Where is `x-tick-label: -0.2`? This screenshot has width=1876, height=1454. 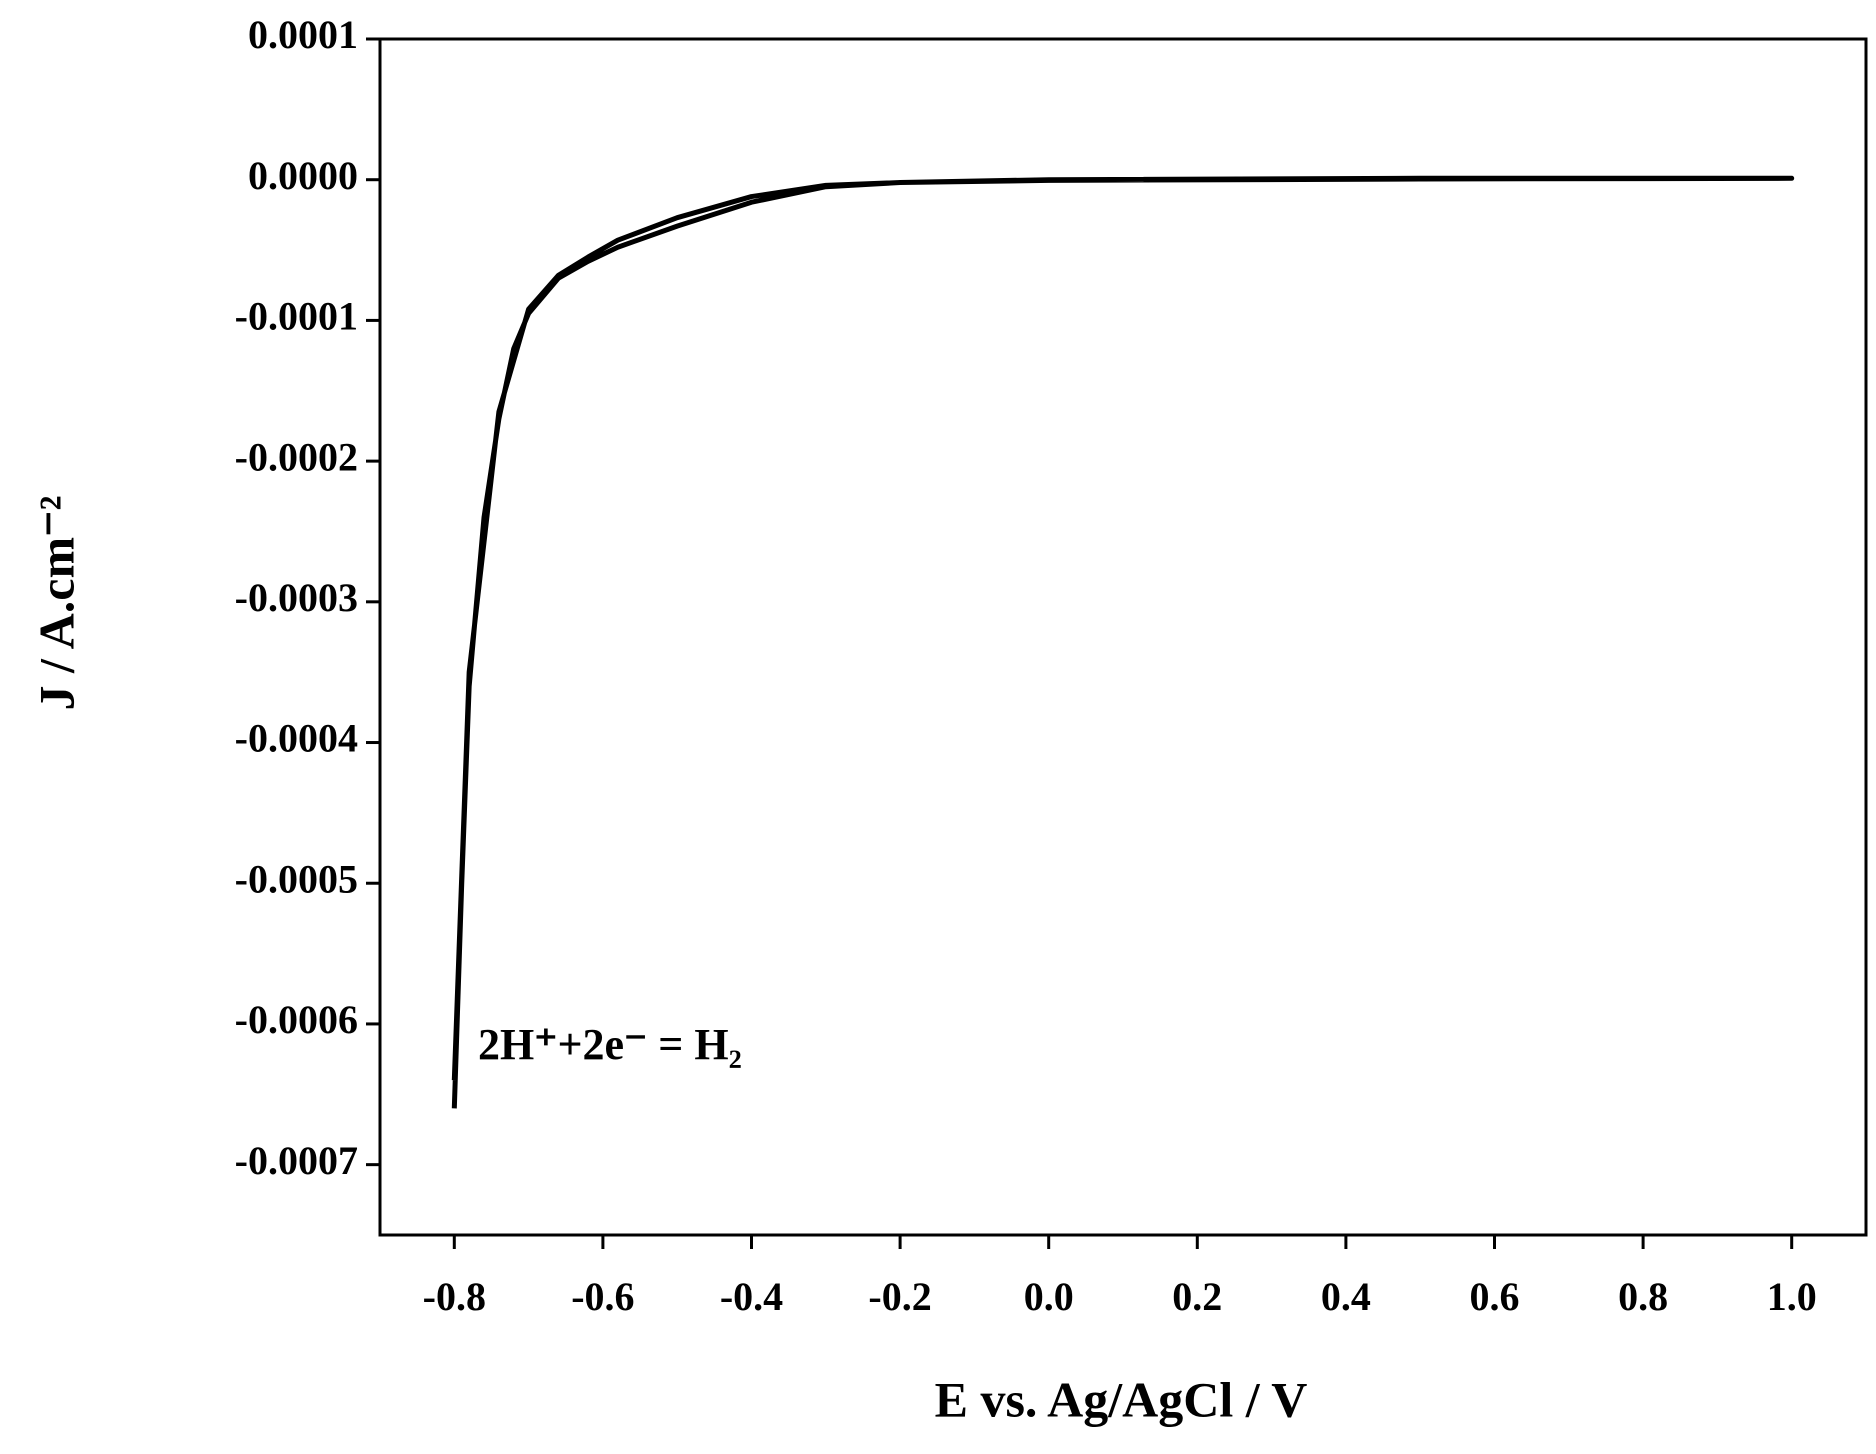
x-tick-label: -0.2 is located at coordinates (899, 1296).